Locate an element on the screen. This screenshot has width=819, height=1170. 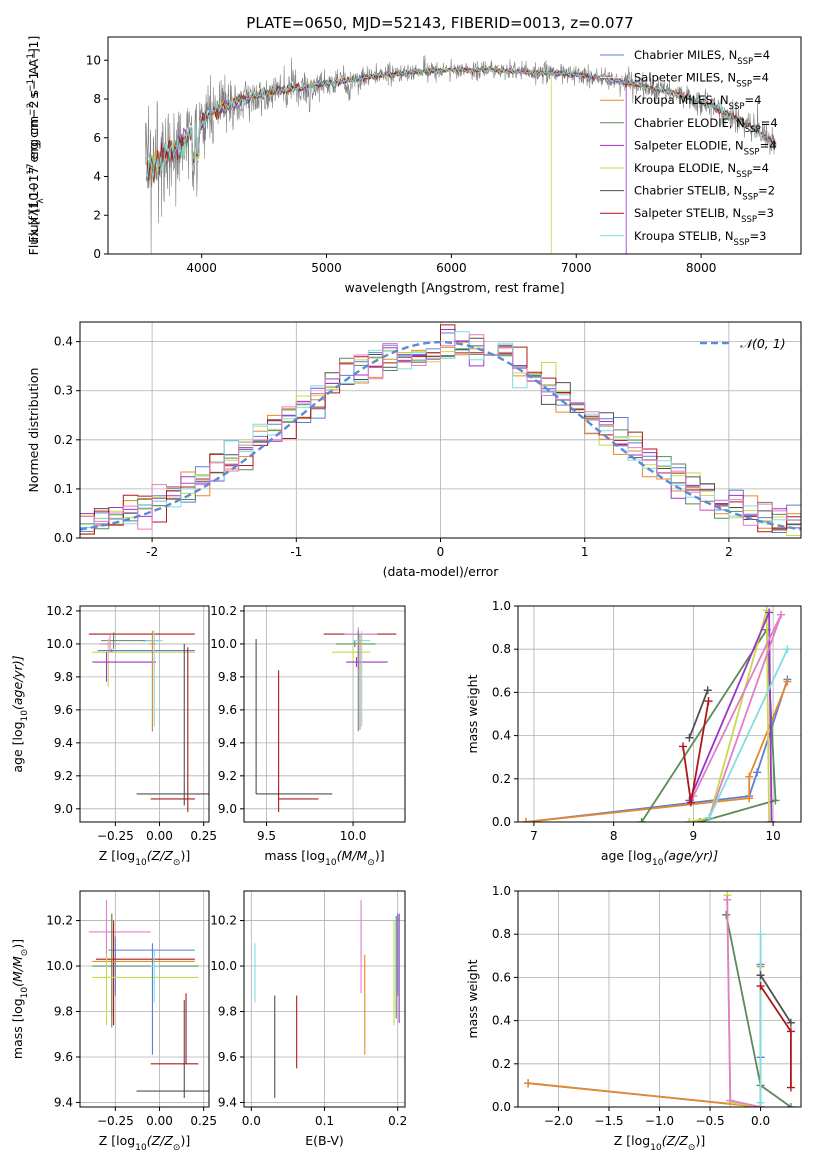
y-tick-label: 0.0 is located at coordinates (501, 1107).